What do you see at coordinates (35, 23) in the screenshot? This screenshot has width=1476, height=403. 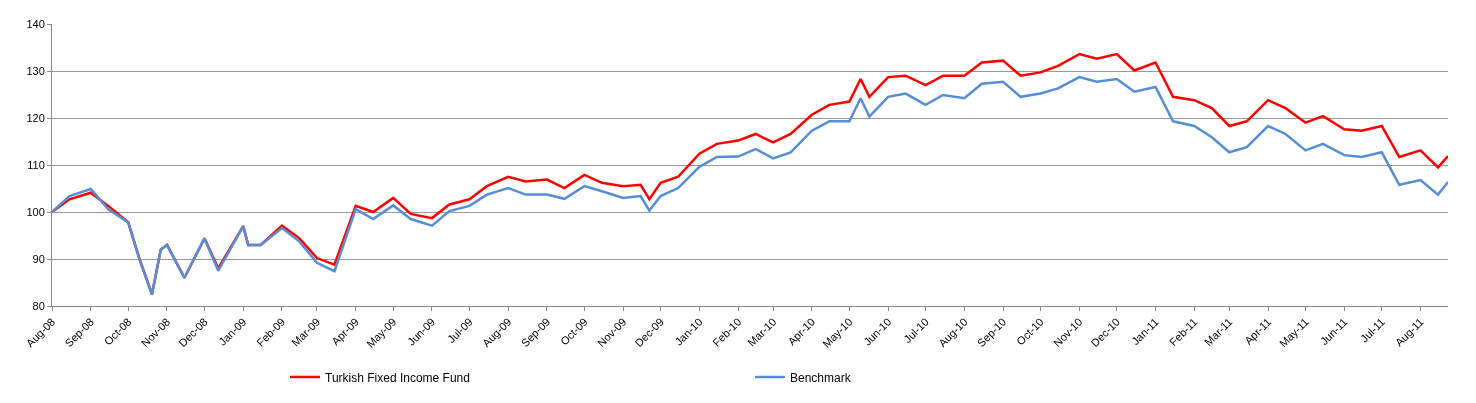 I see `y-tick-label: 140` at bounding box center [35, 23].